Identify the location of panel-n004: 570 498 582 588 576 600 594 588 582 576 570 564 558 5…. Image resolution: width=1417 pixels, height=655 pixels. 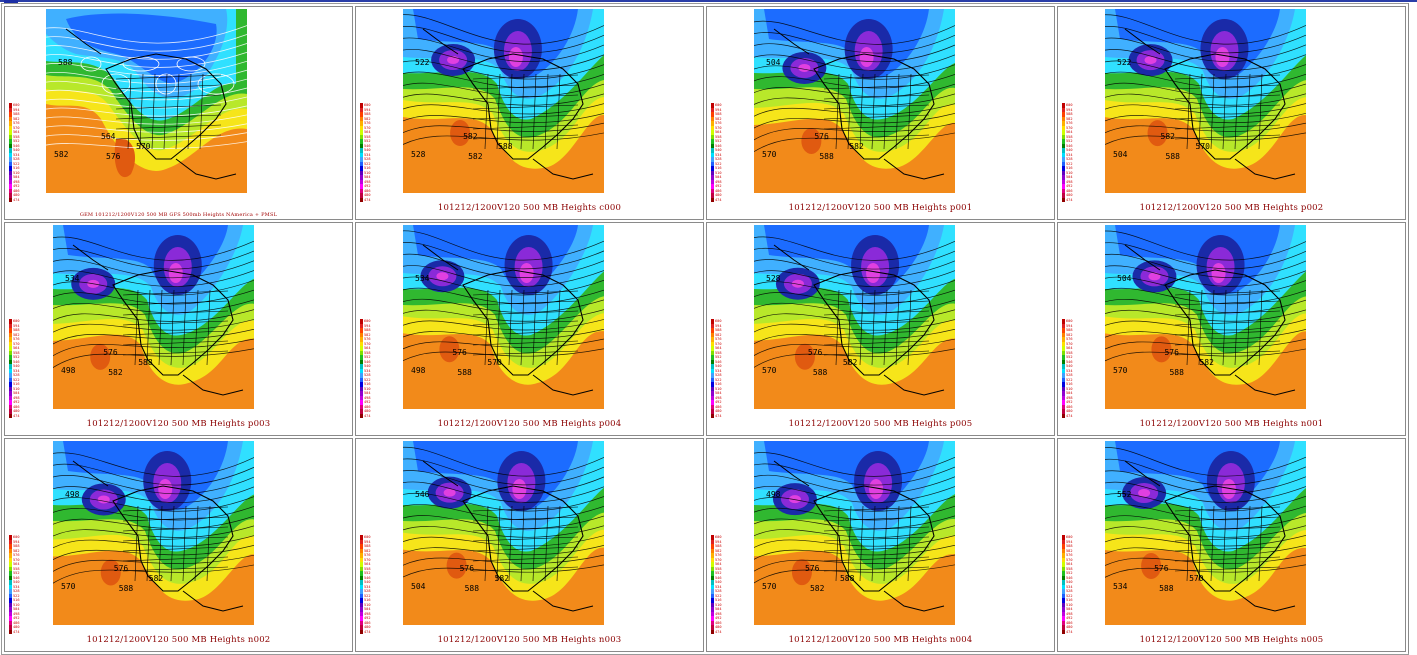
(880, 545).